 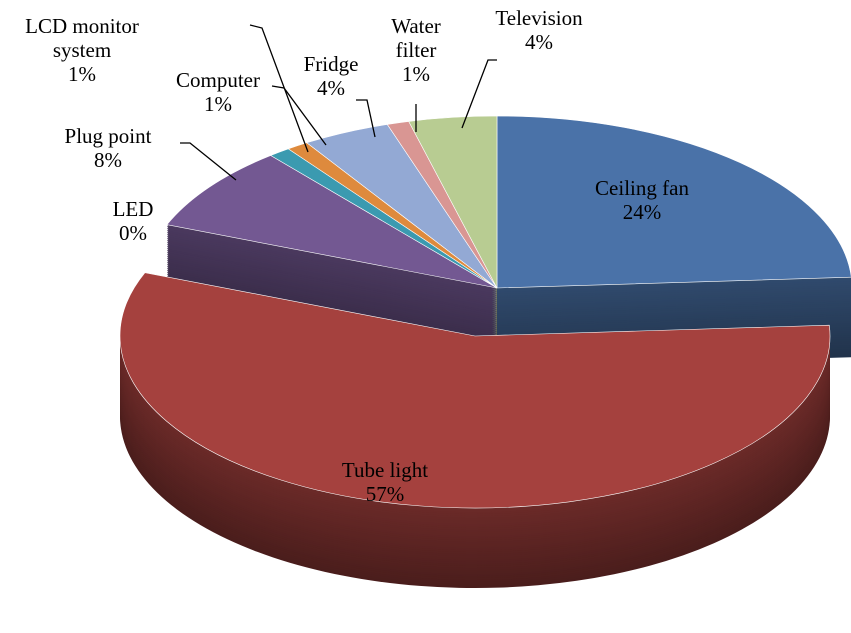 I want to click on slice-label: Computer 1%, so click(x=218, y=92).